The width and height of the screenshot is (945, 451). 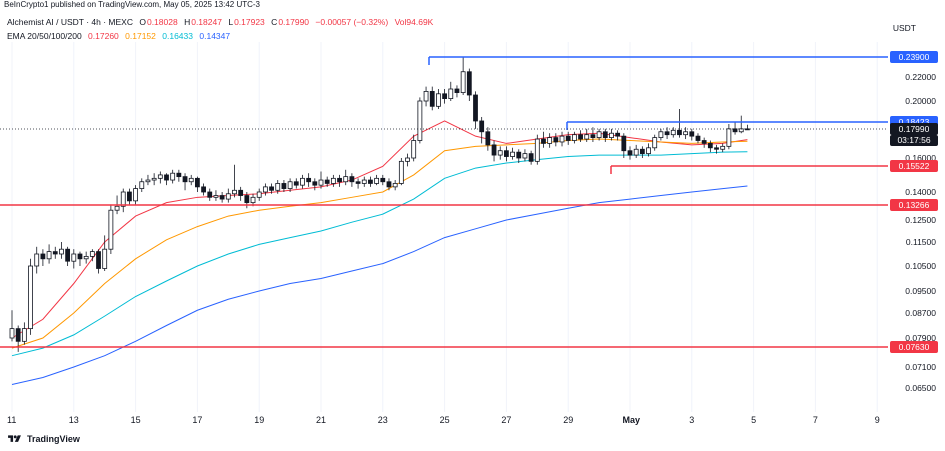 What do you see at coordinates (70, 22) in the screenshot?
I see `symbol-label: Alchemist AI / USDT · 4h · MEXC` at bounding box center [70, 22].